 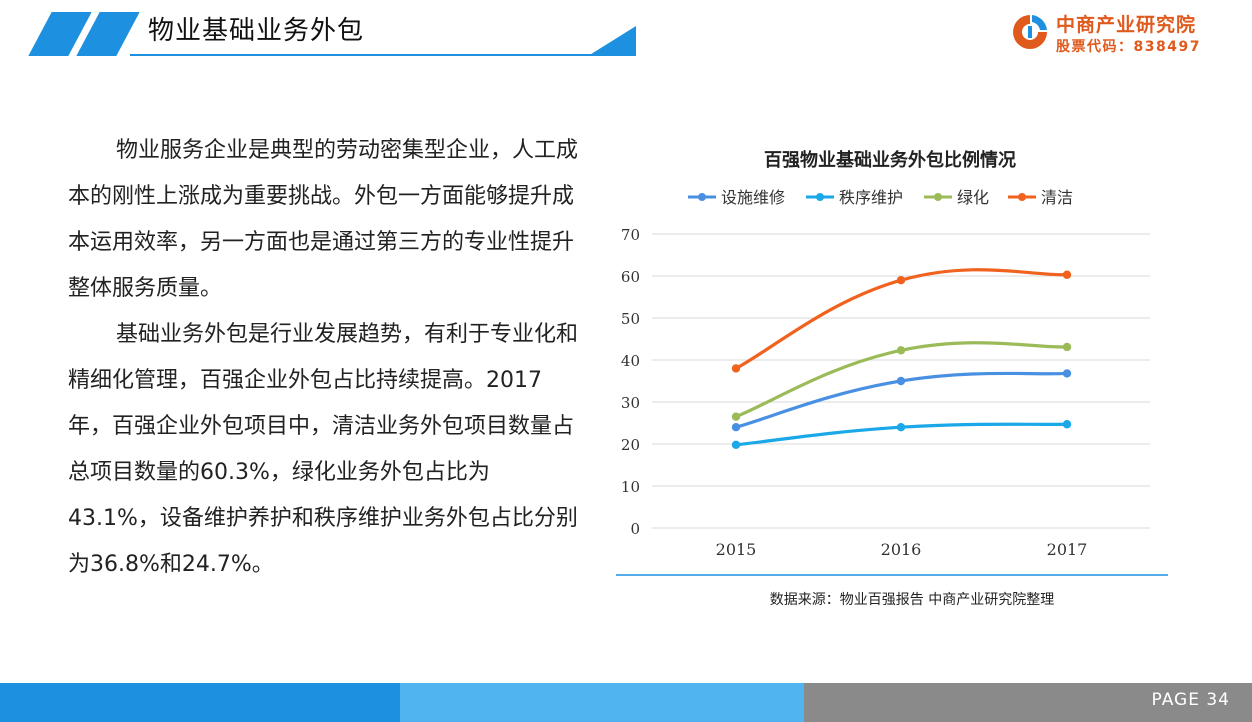 I want to click on legend-label-2: 绿化, so click(x=973, y=197).